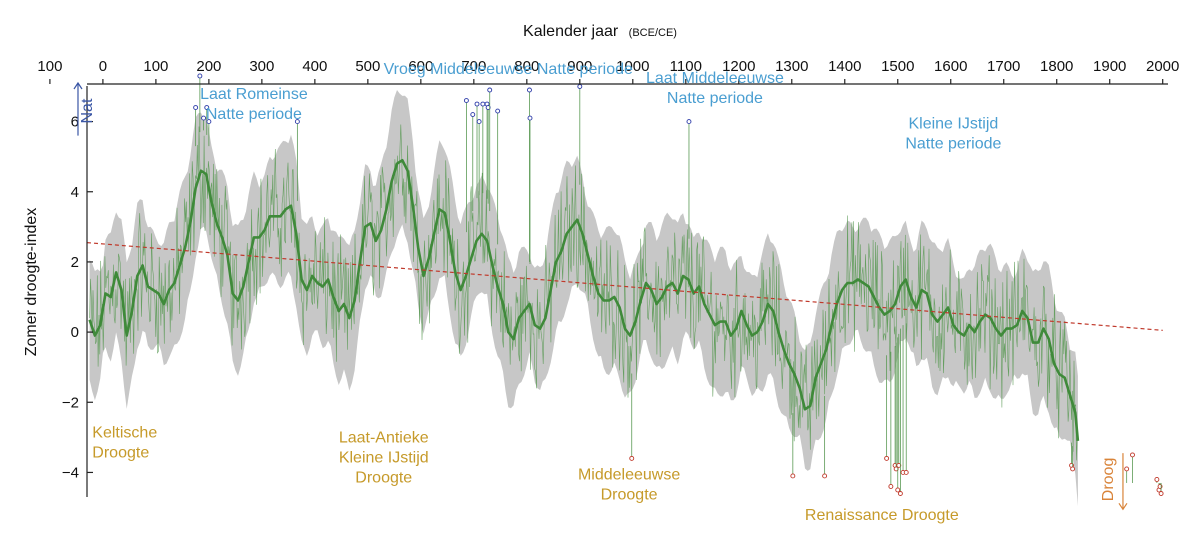 Image resolution: width=1200 pixels, height=549 pixels. Describe the element at coordinates (70, 472) in the screenshot. I see `y-tick-label: −4` at that location.